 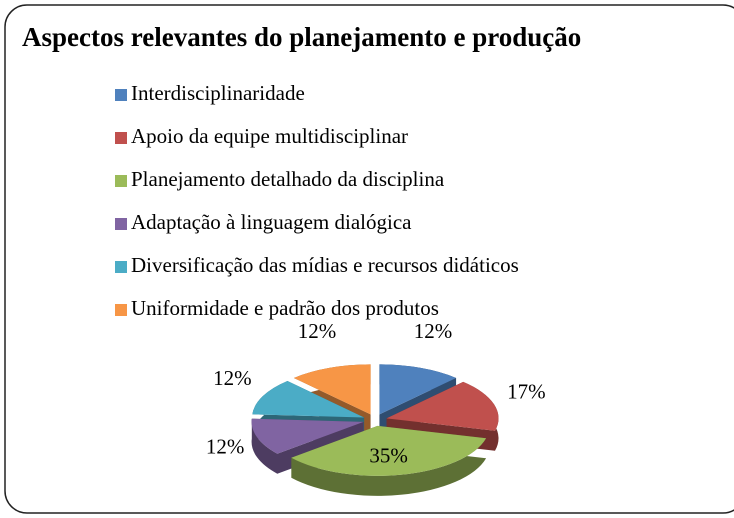 I want to click on data-label: 35%, so click(x=388, y=456).